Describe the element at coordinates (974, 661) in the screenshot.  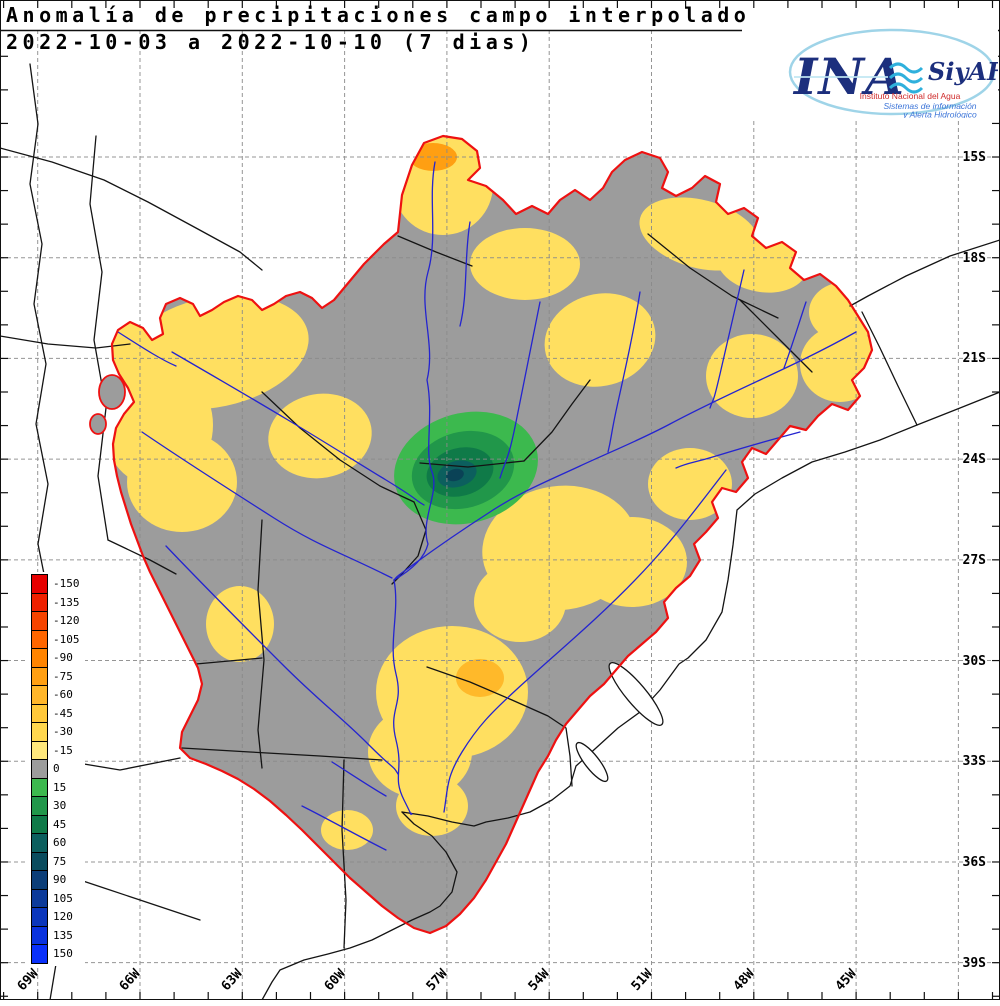
I see `lat-tick-label: 30S` at that location.